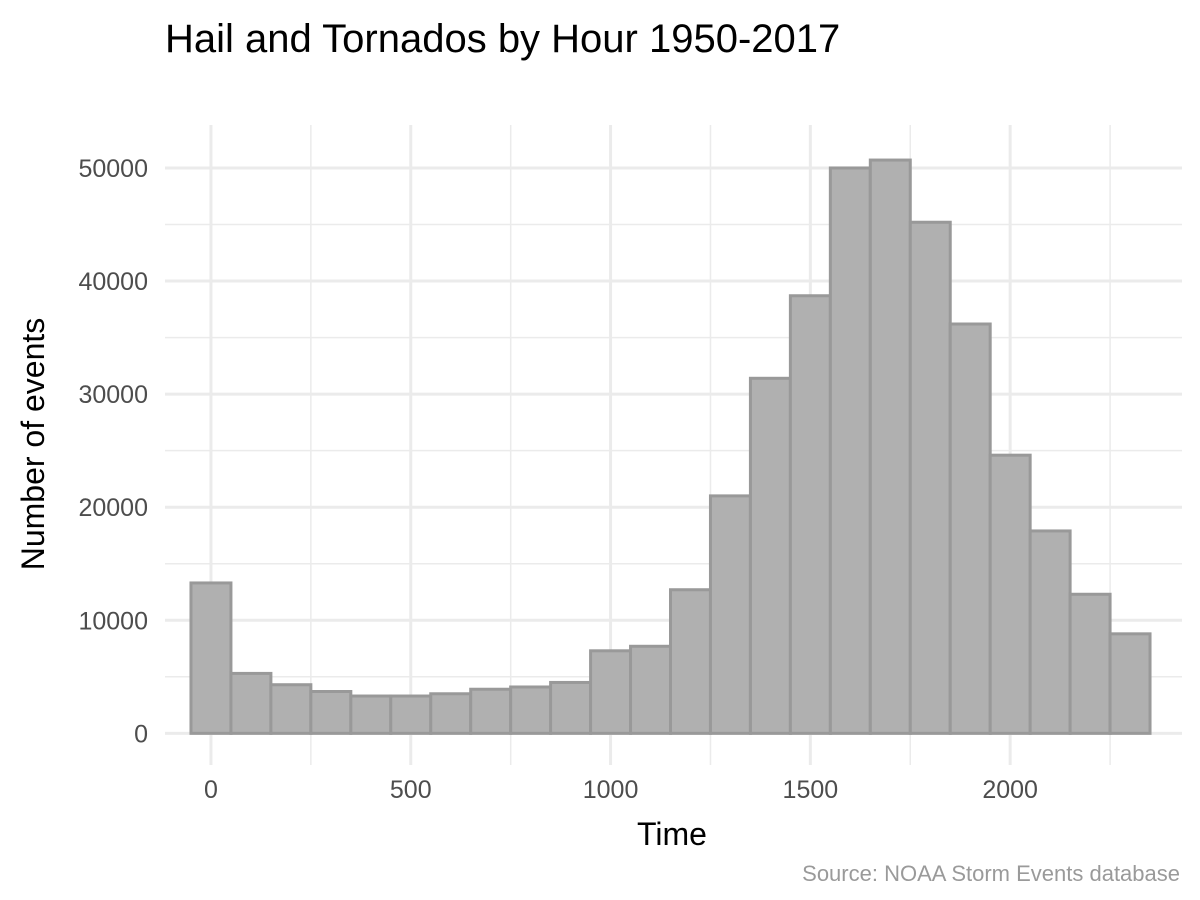 The height and width of the screenshot is (900, 1200). I want to click on y-tick-label: 10000, so click(113, 621).